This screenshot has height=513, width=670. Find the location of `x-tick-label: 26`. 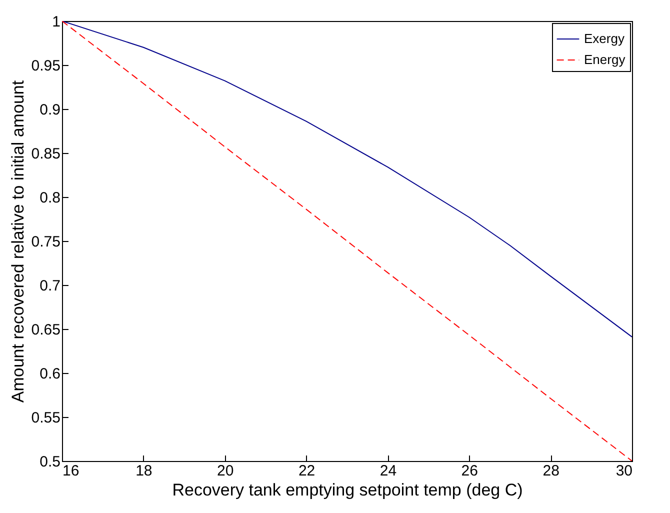

x-tick-label: 26 is located at coordinates (469, 471).